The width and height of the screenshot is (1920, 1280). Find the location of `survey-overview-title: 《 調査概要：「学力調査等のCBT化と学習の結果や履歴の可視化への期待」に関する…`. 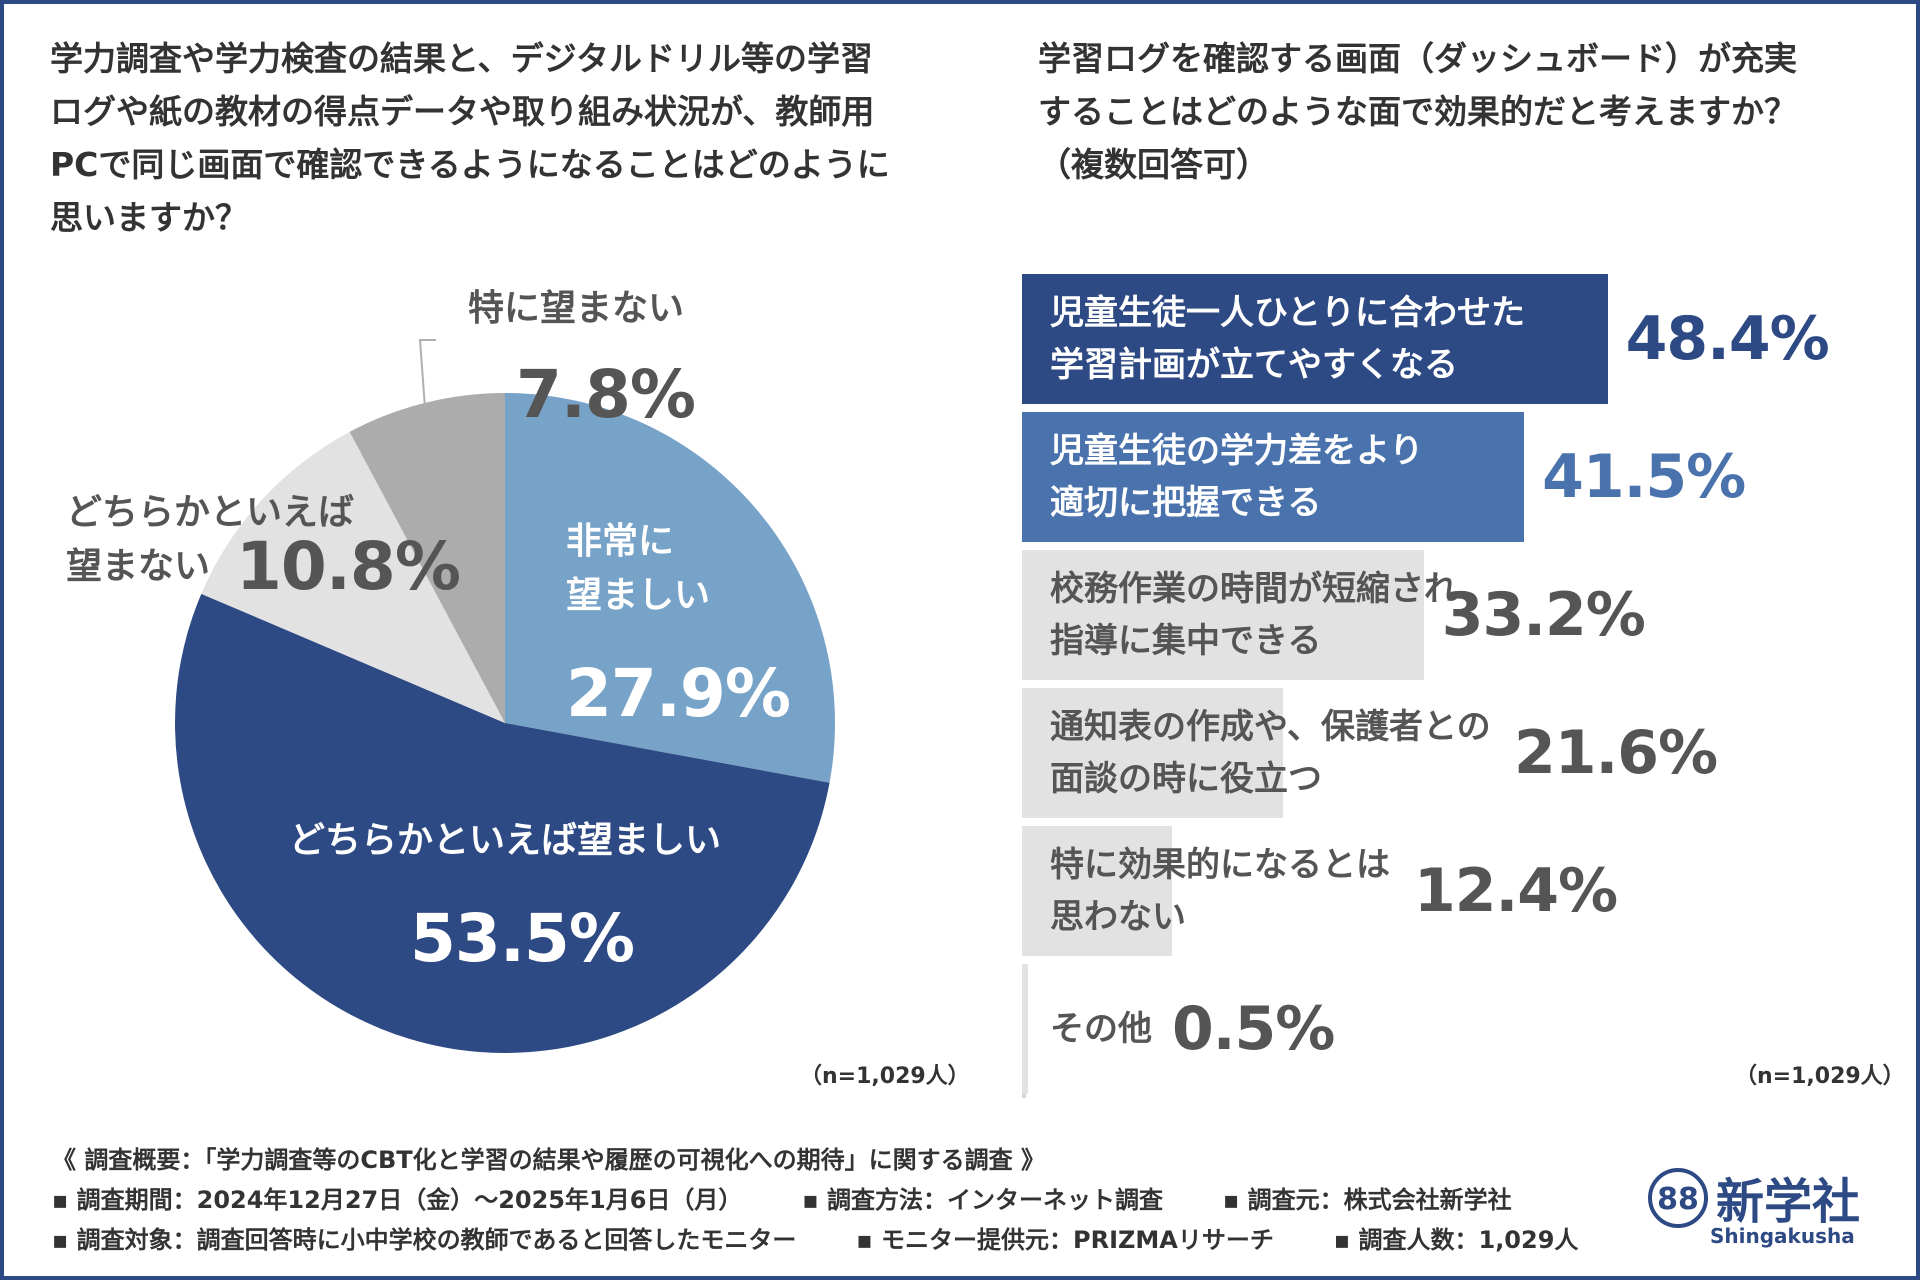

survey-overview-title: 《 調査概要：「学力調査等のCBT化と学習の結果や履歴の可視化への期待」に関する… is located at coordinates (548, 1160).